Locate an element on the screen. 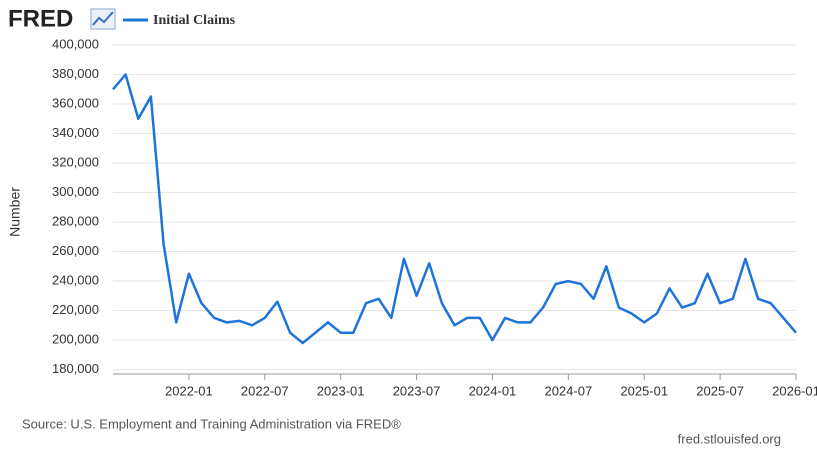 This screenshot has height=450, width=817. y-tick-label: 300,000 is located at coordinates (75, 191).